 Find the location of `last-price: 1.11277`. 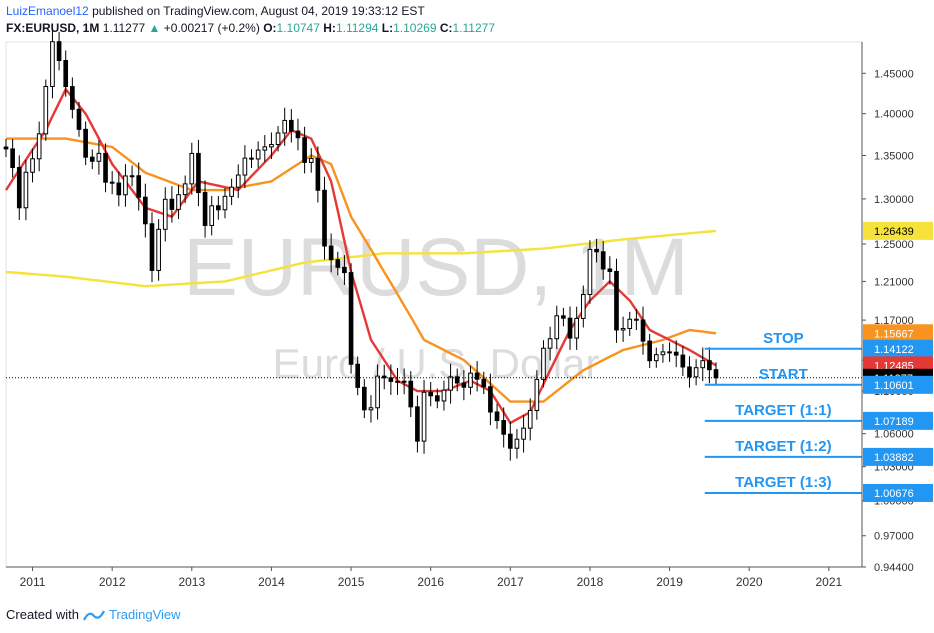

last-price: 1.11277 is located at coordinates (124, 28).